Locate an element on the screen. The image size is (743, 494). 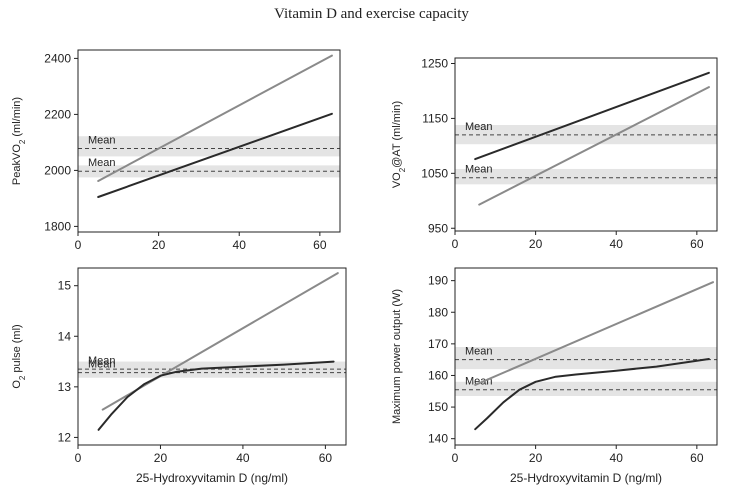
y-tick-label: 180 is located at coordinates (438, 312).